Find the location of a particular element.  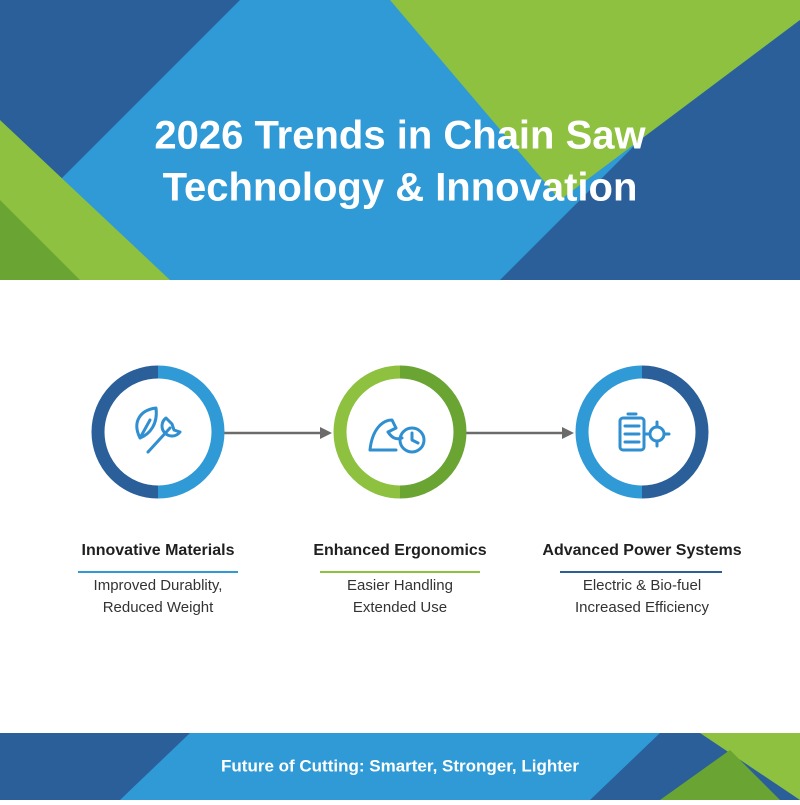

title-line: Technology & Innovation is located at coordinates (400, 188).